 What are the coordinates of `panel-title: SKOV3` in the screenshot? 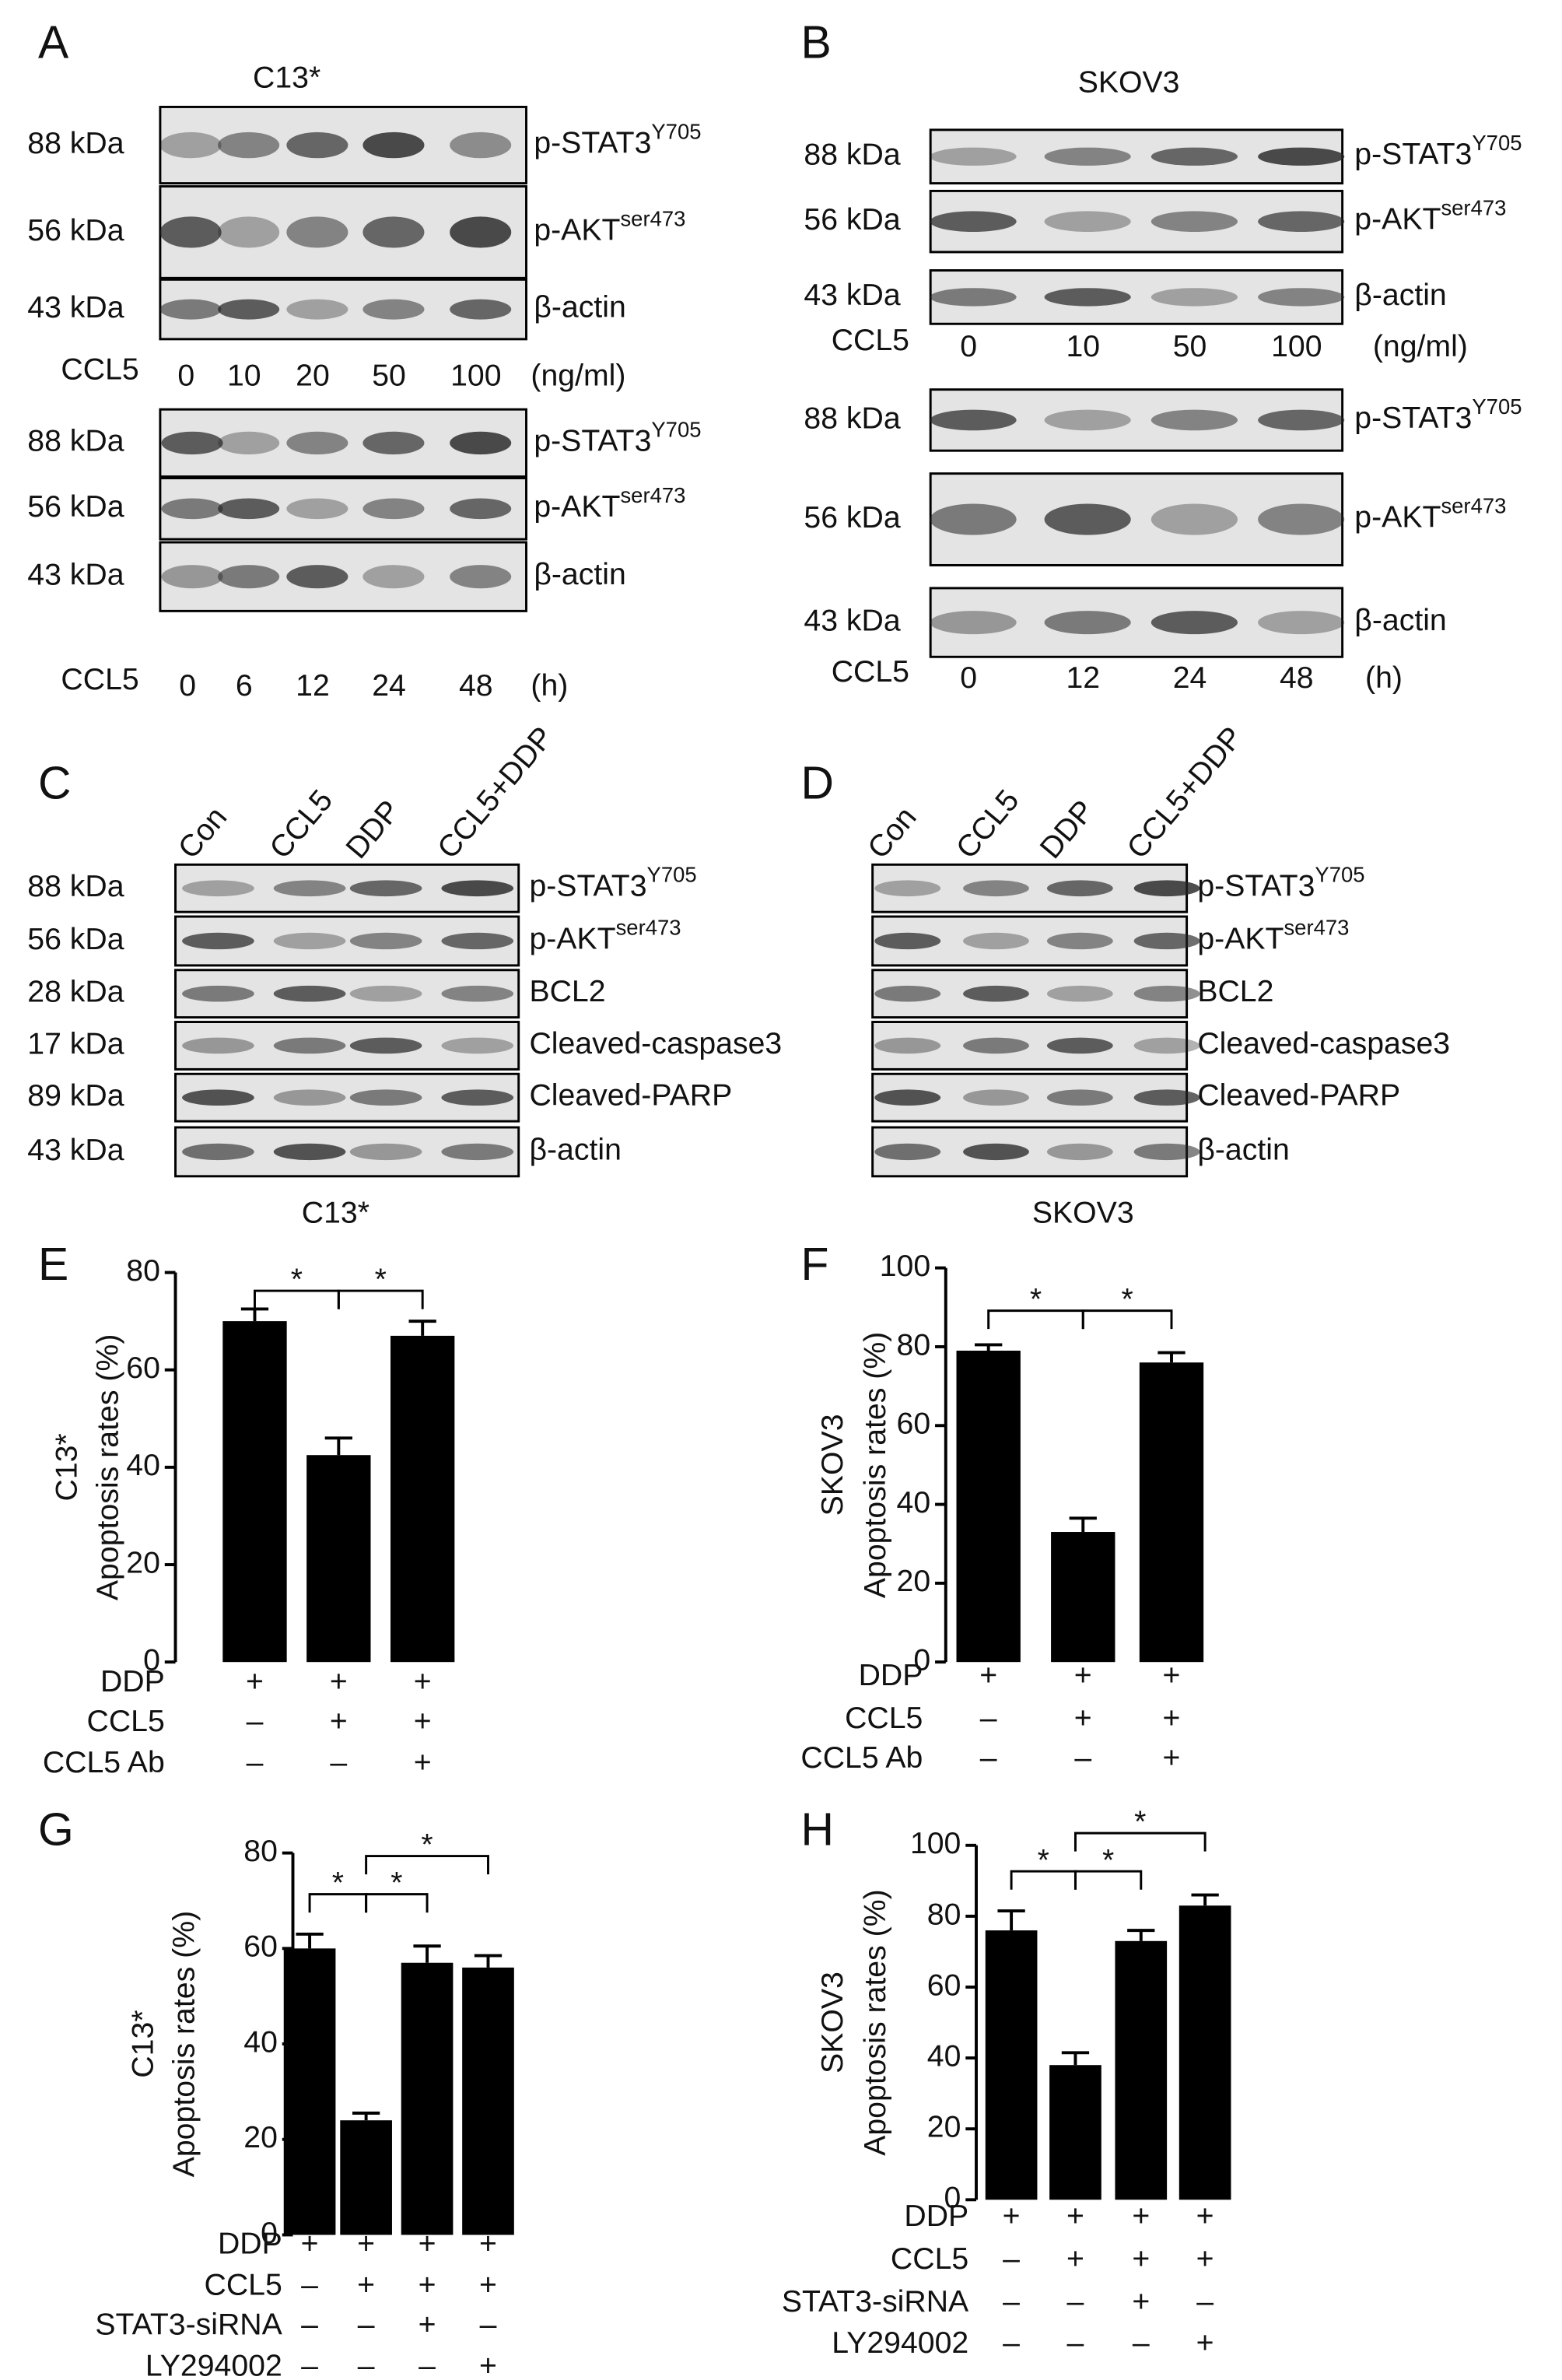 It's located at (1129, 82).